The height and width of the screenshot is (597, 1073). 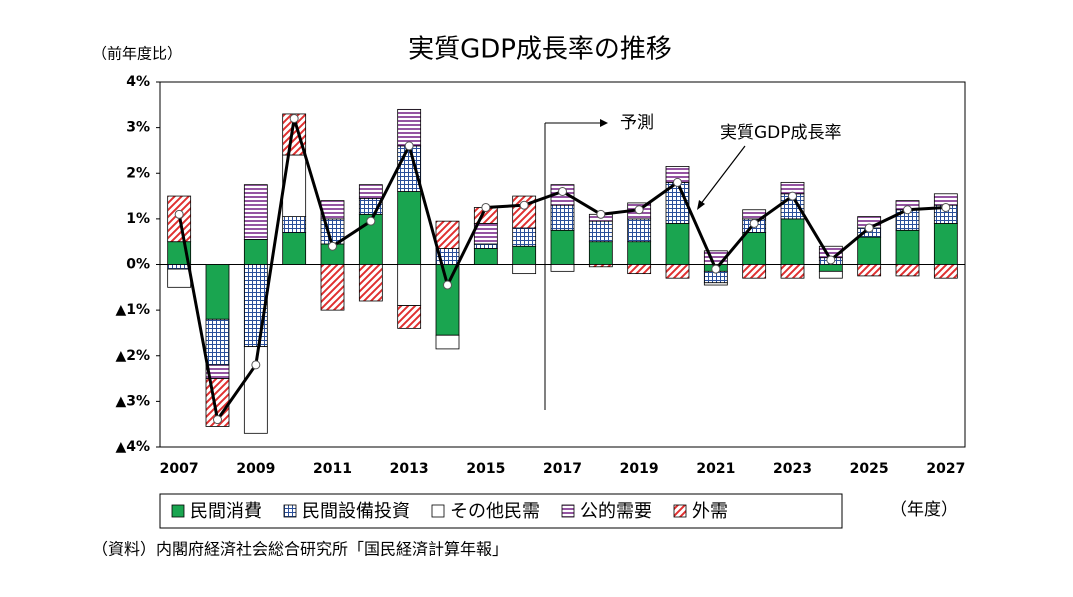 What do you see at coordinates (138, 219) in the screenshot?
I see `y-tick-label: 1%` at bounding box center [138, 219].